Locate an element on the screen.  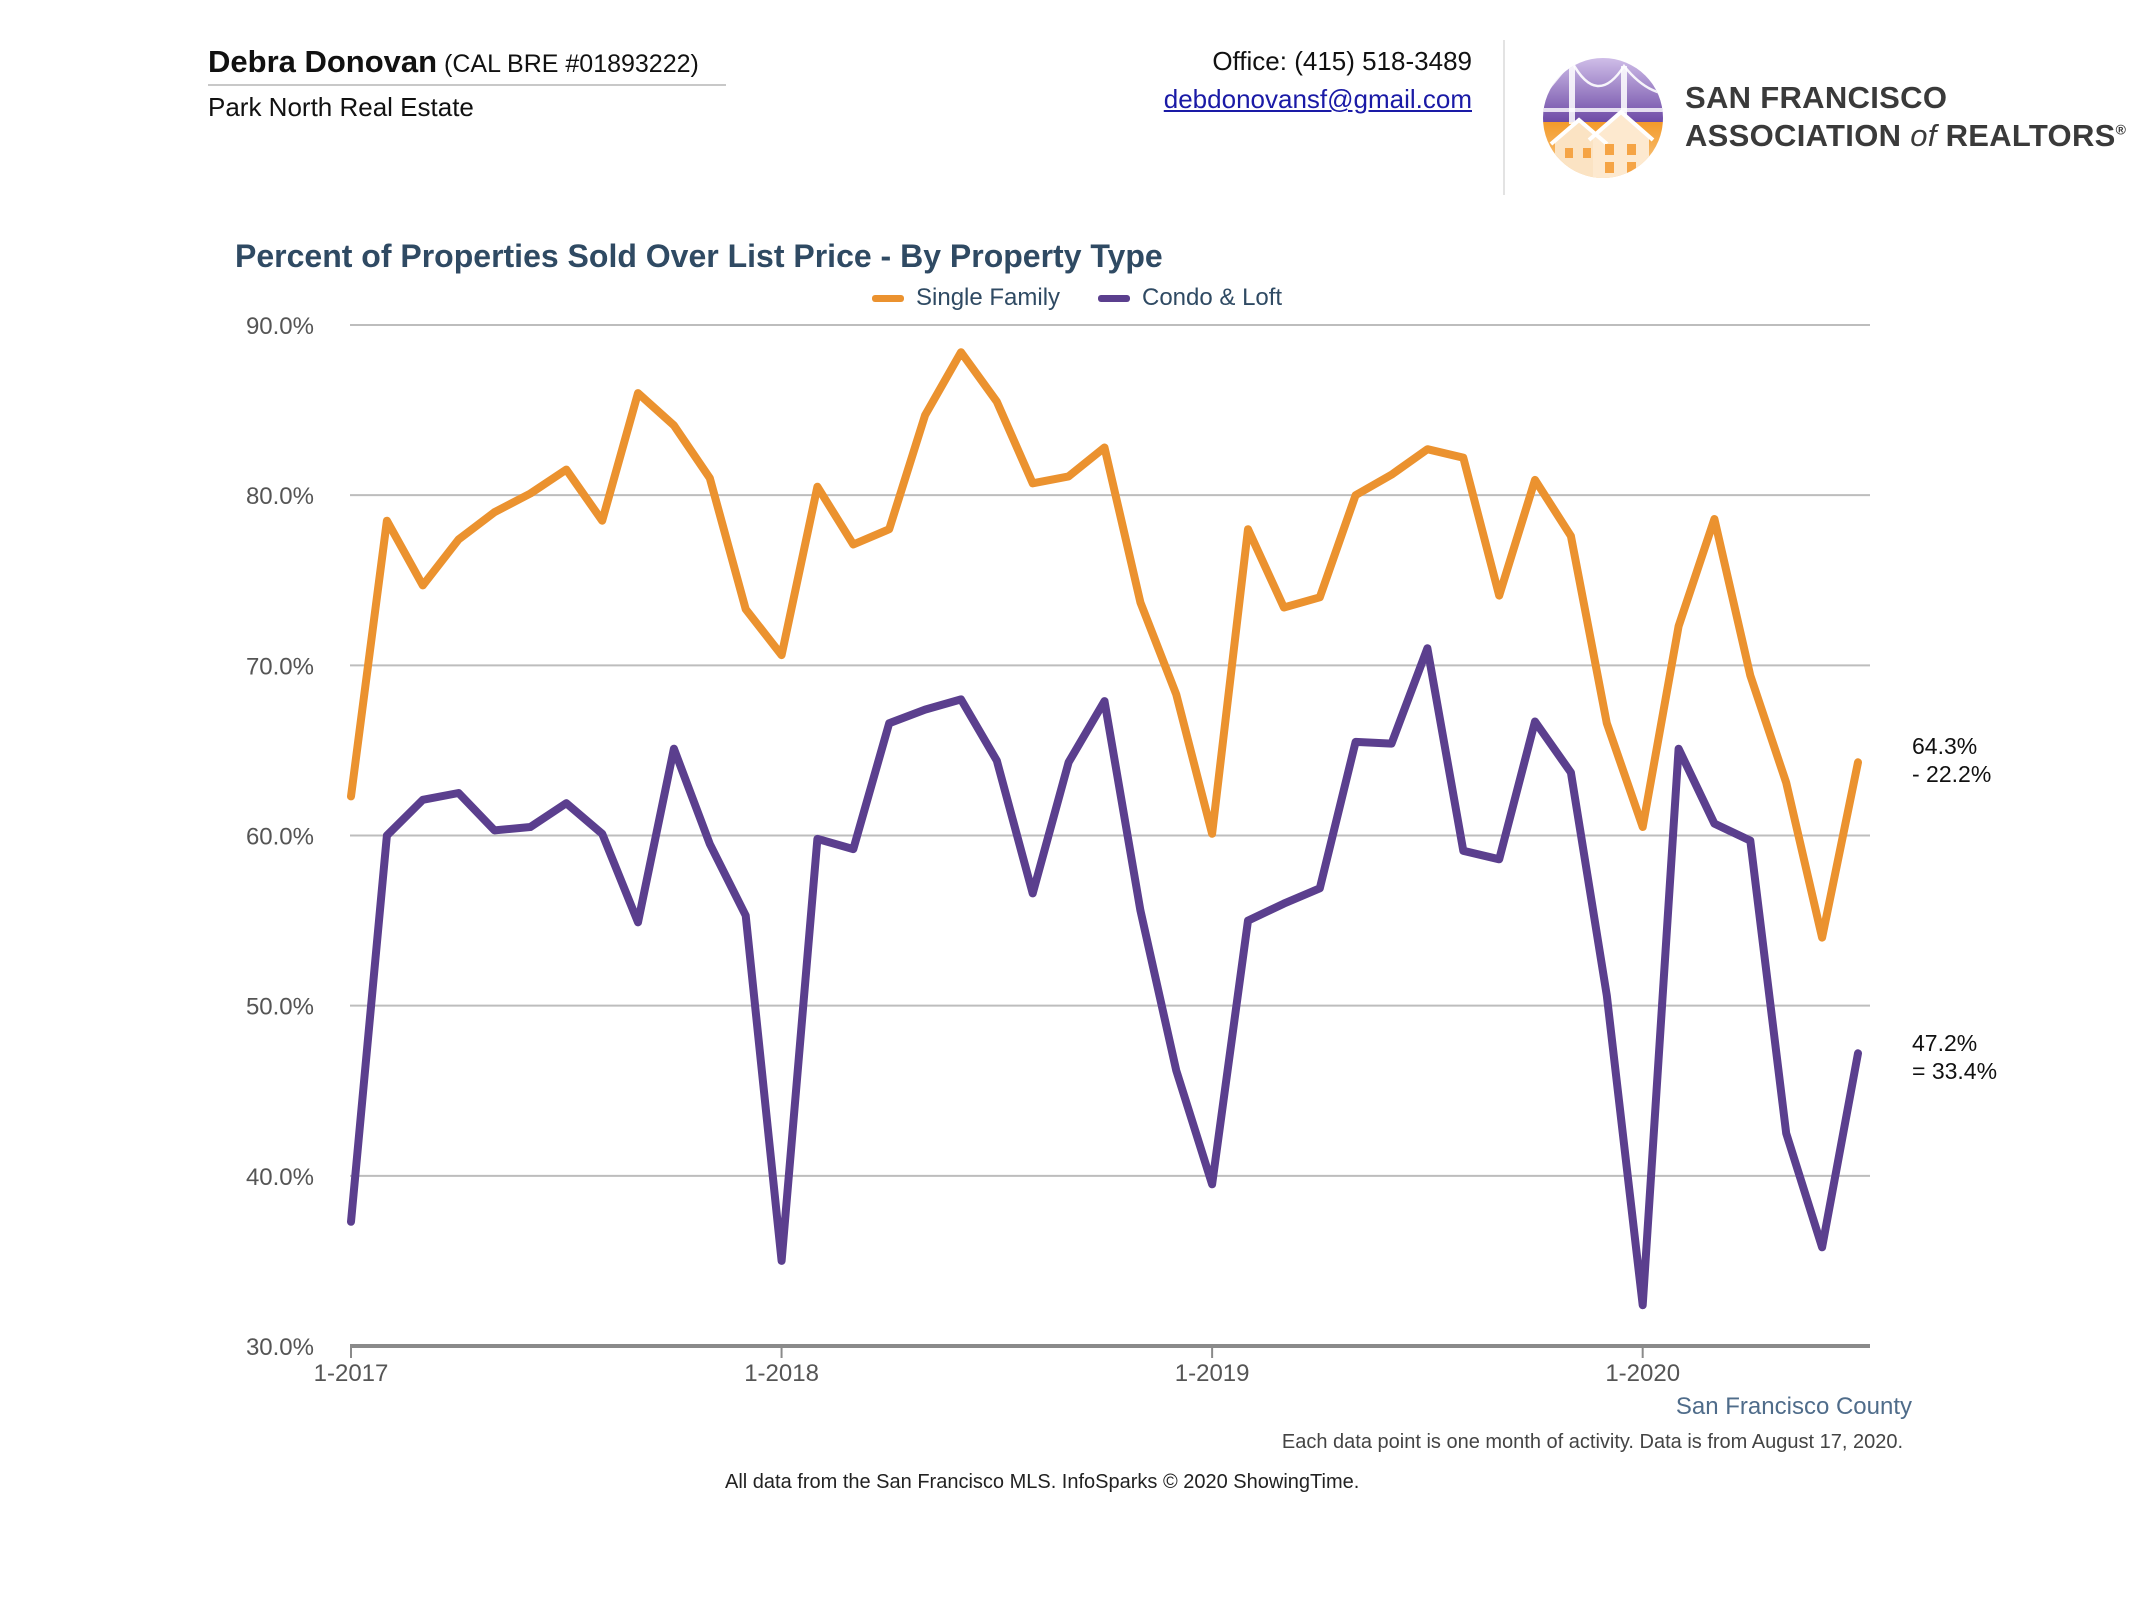
end-label-condo-loft: 47.2% = 33.4% is located at coordinates (1954, 1057).